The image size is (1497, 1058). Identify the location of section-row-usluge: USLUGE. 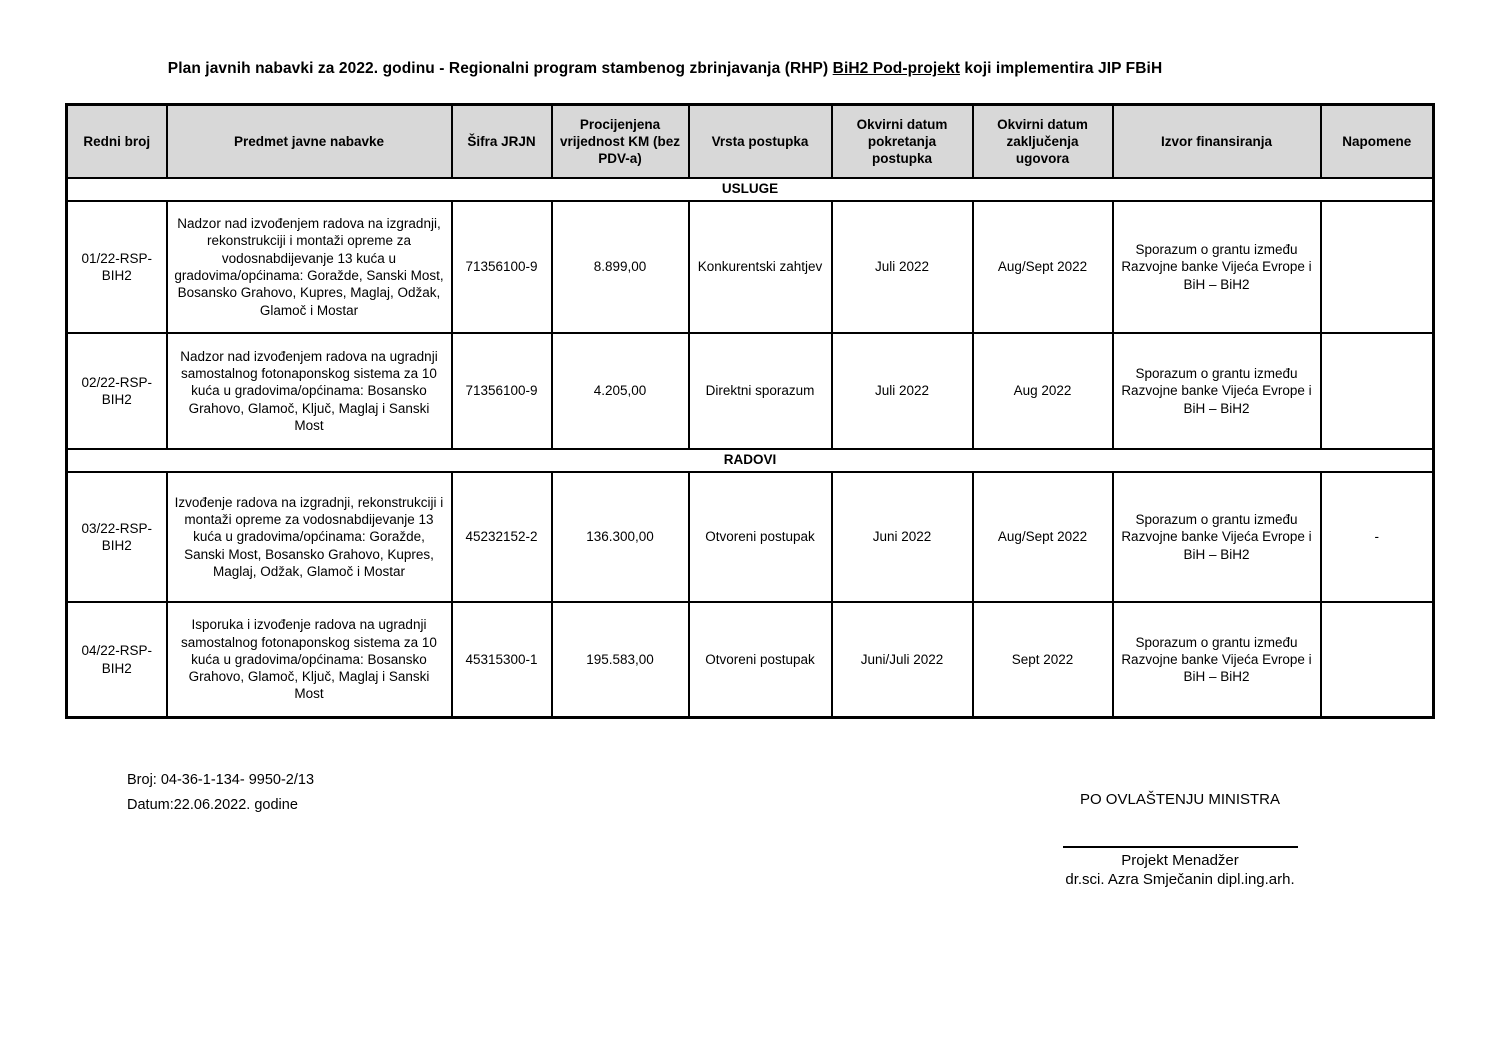
(750, 189).